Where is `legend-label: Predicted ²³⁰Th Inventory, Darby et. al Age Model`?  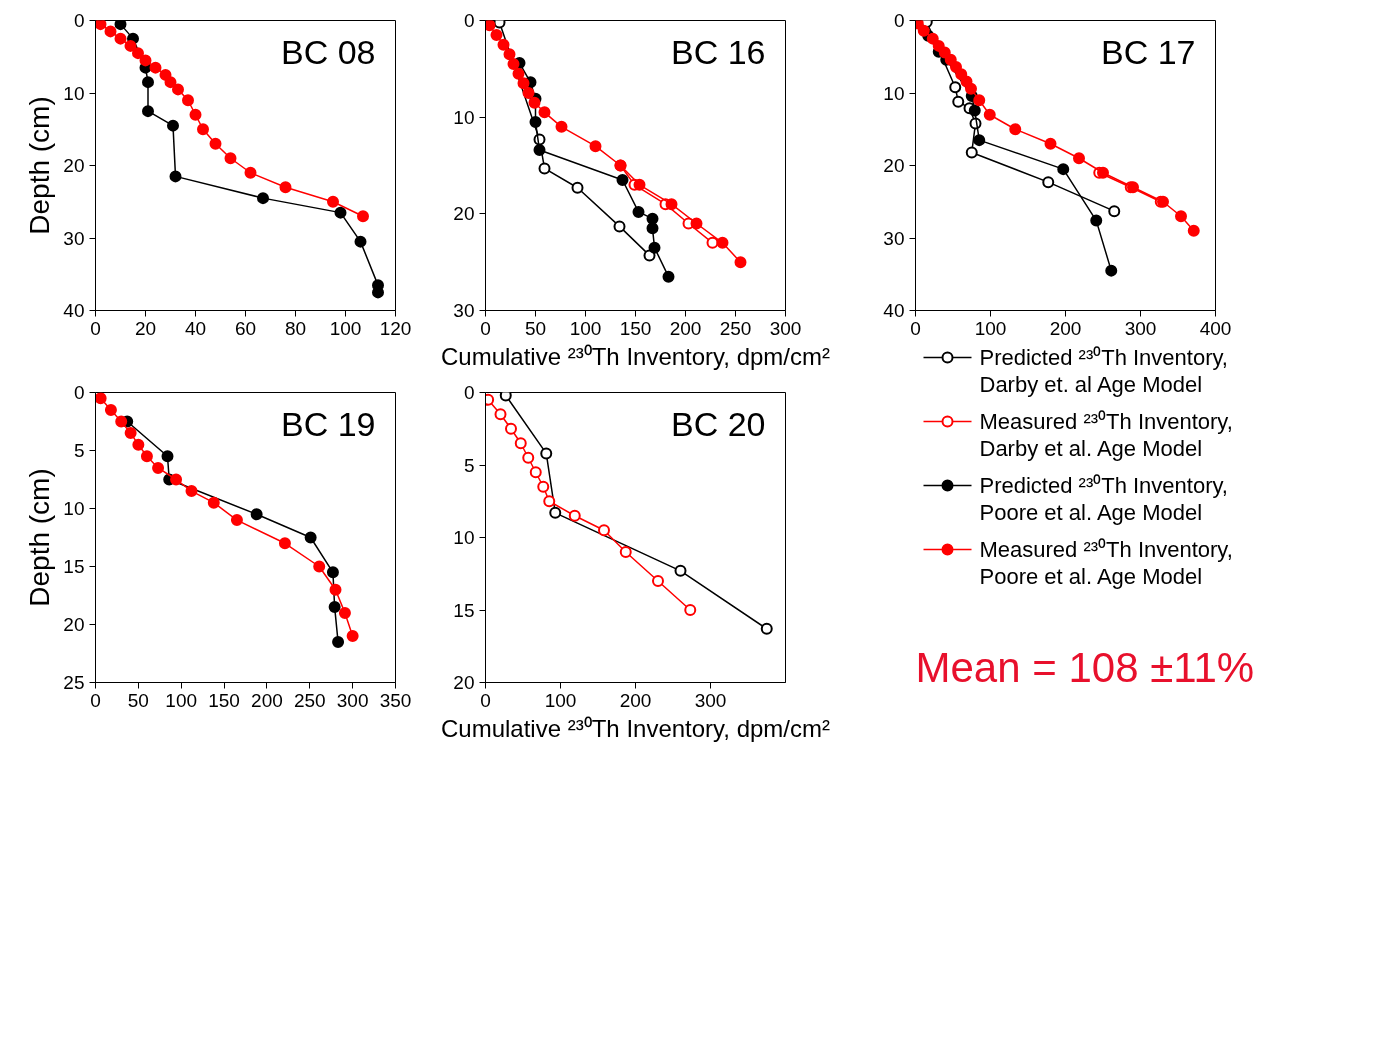
legend-label: Predicted ²³⁰Th Inventory, Darby et. al Age Model is located at coordinates (1103, 371).